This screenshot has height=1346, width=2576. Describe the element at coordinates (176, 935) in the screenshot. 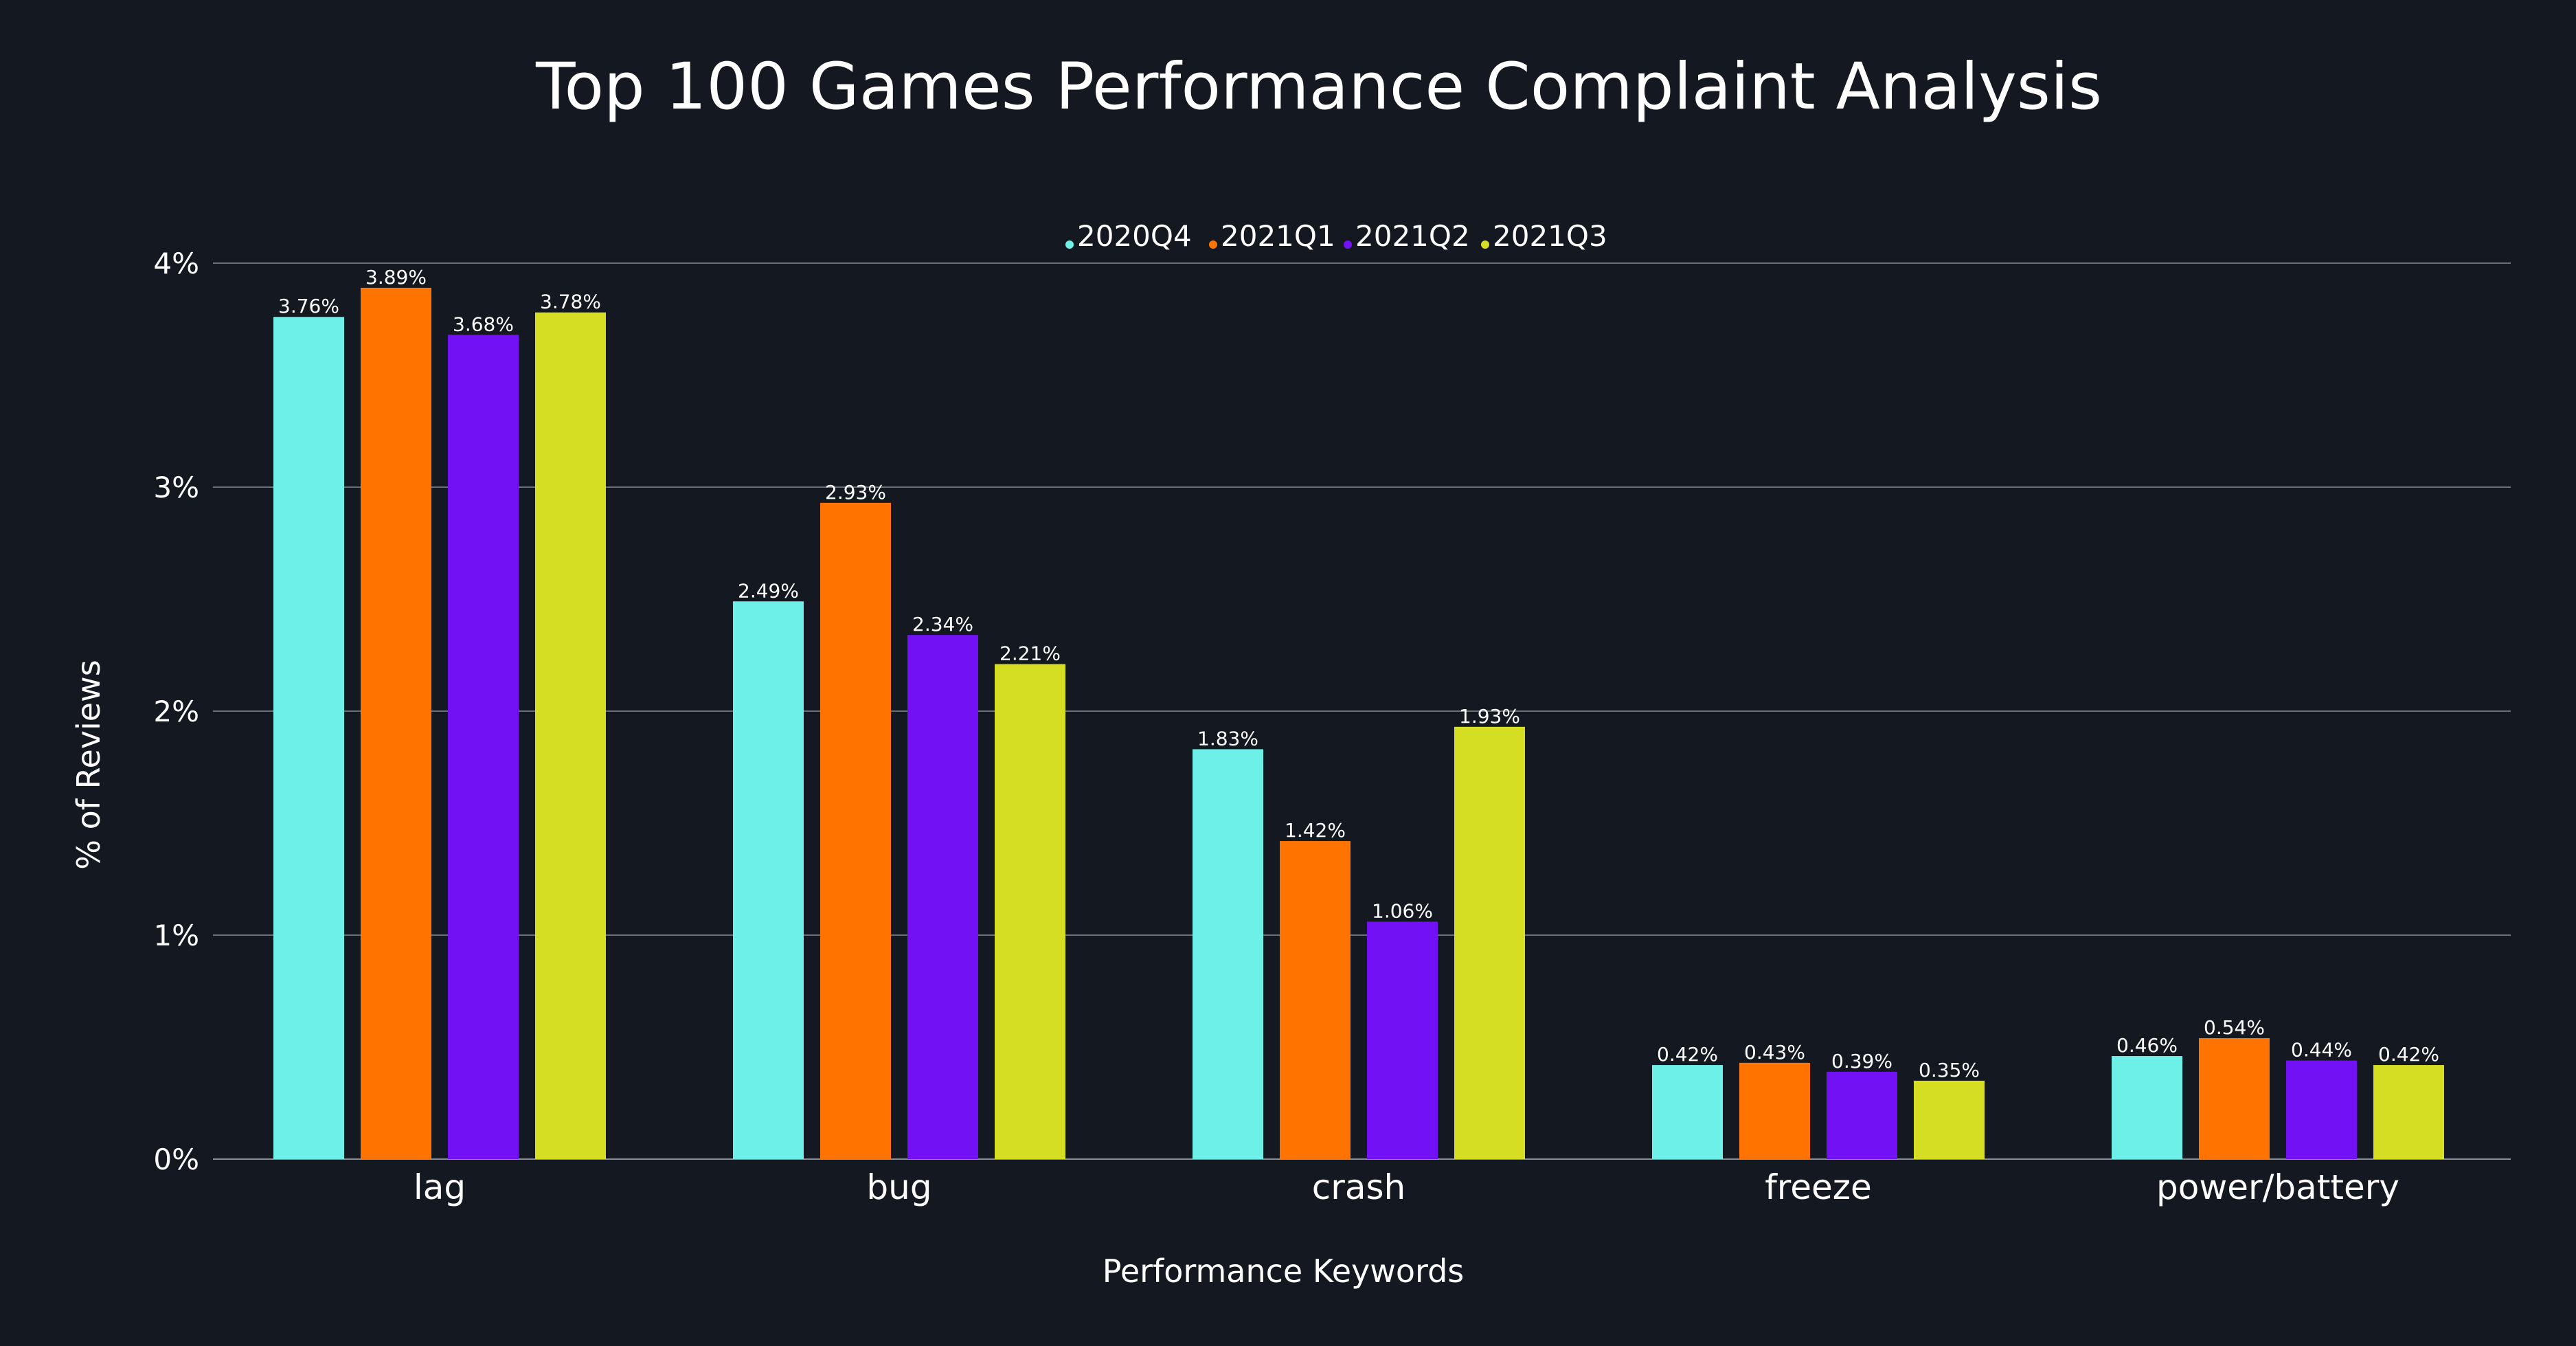

I see `y-tick-label-1: 1%` at that location.